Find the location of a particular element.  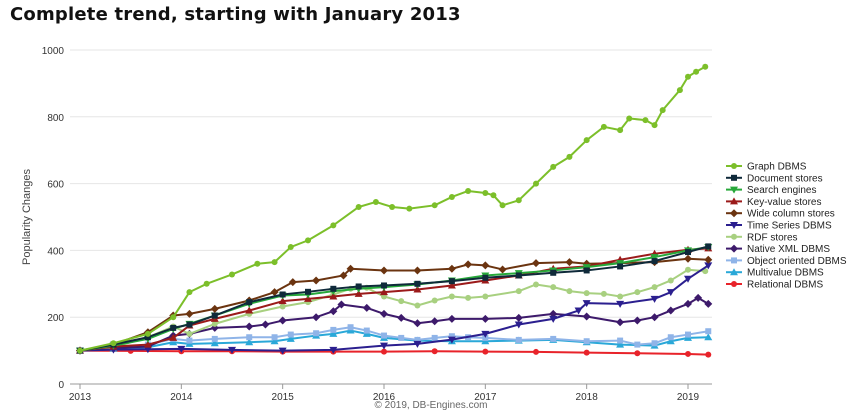

legend-item-relational-dbms: Relational DBMS is located at coordinates (774, 285).